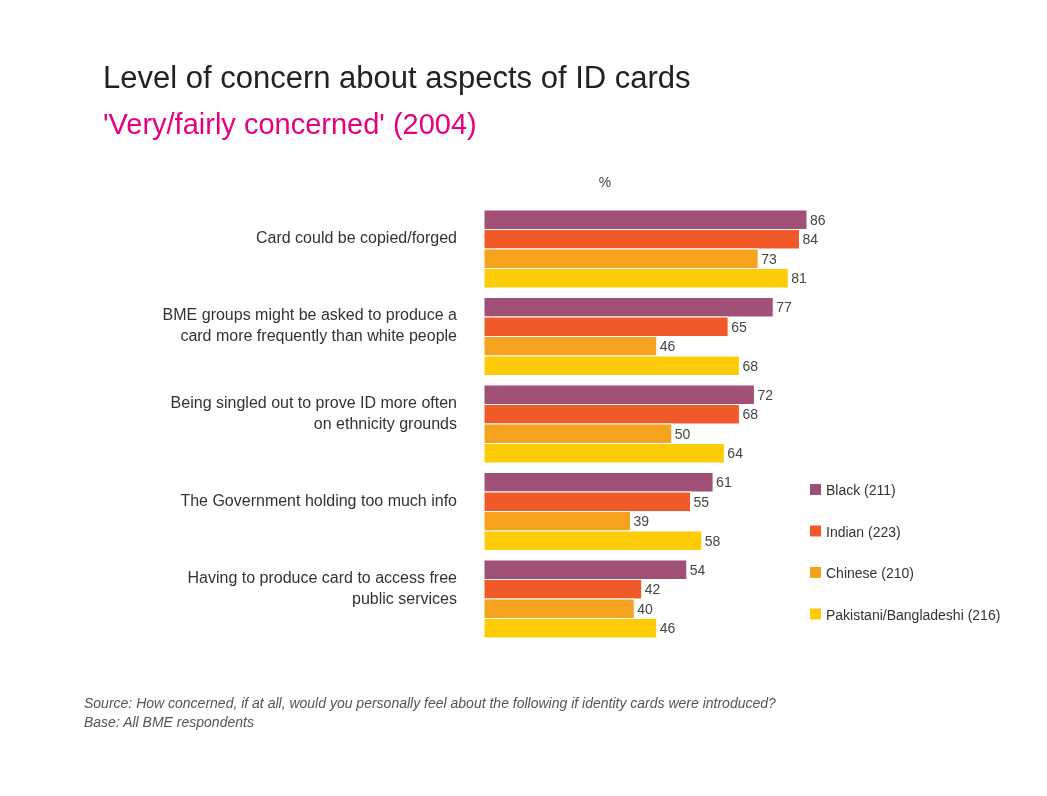 This screenshot has height=796, width=1047. Describe the element at coordinates (913, 614) in the screenshot. I see `legend-label: Pakistani/Bangladeshi (216)` at that location.